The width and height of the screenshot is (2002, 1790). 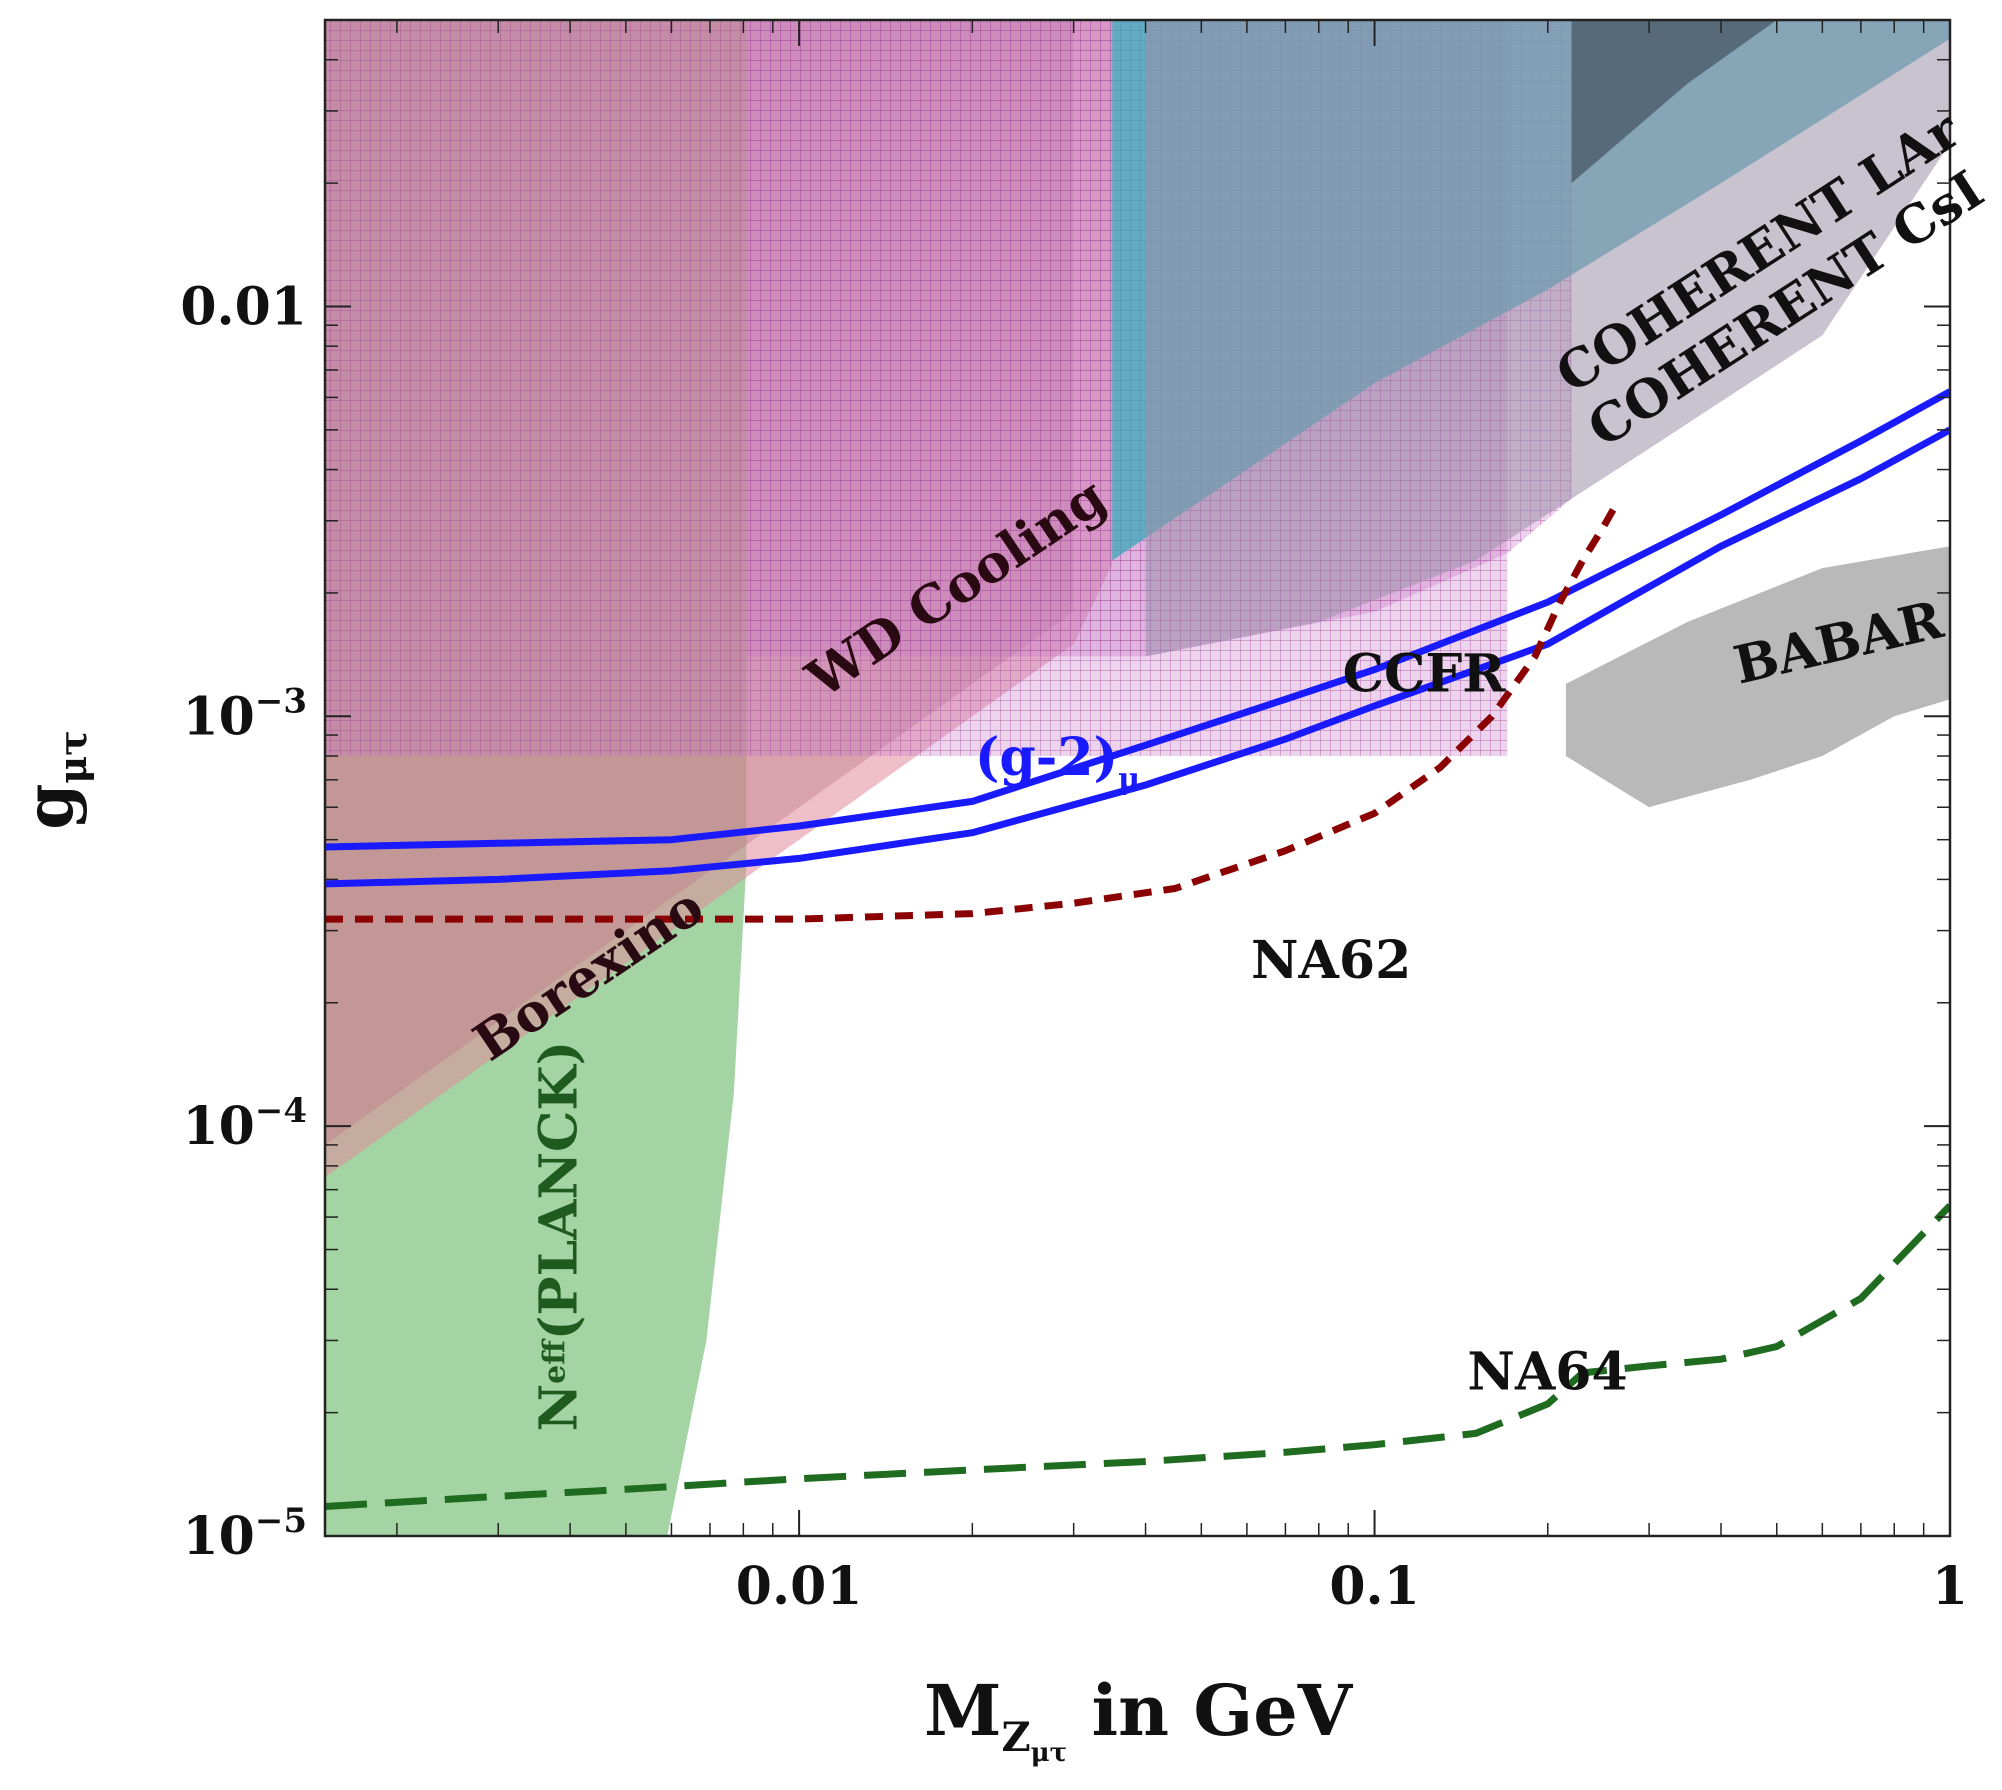 I want to click on neff-label-sub: eff, so click(x=554, y=1361).